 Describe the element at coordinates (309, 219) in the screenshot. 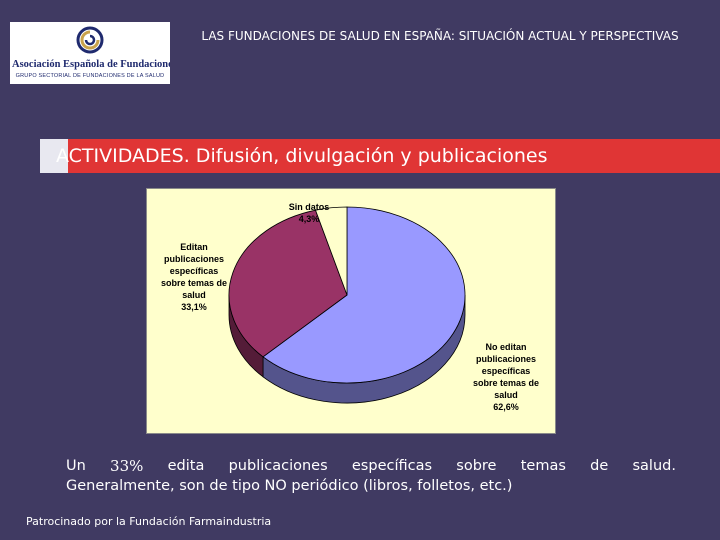

I see `slice-value-label: 4,3%` at that location.